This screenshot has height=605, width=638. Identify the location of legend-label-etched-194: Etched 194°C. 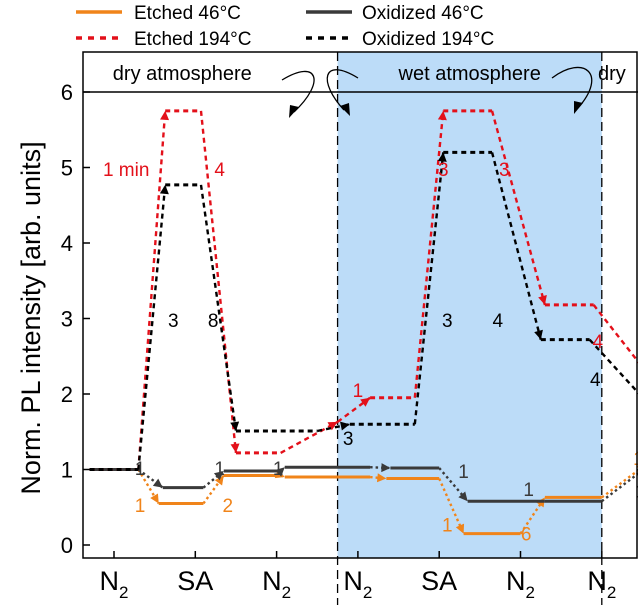
(192, 39).